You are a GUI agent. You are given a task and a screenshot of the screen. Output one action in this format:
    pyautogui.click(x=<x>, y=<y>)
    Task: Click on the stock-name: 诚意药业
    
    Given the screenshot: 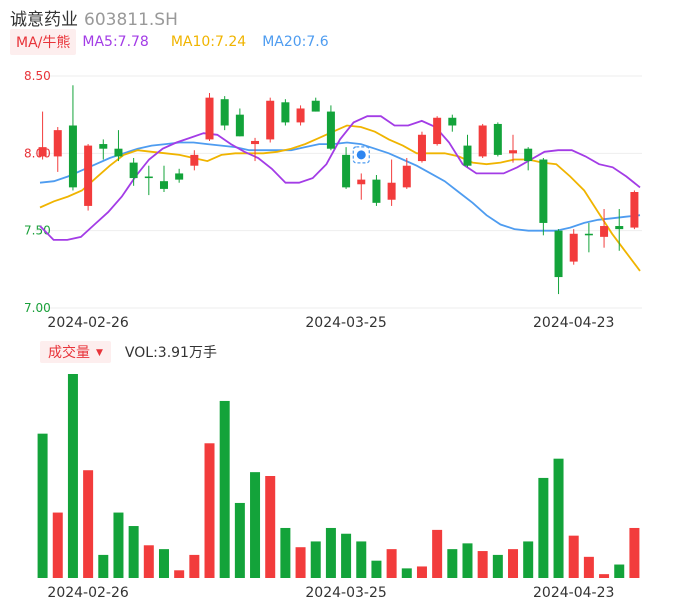 What is the action you would take?
    pyautogui.click(x=44, y=20)
    